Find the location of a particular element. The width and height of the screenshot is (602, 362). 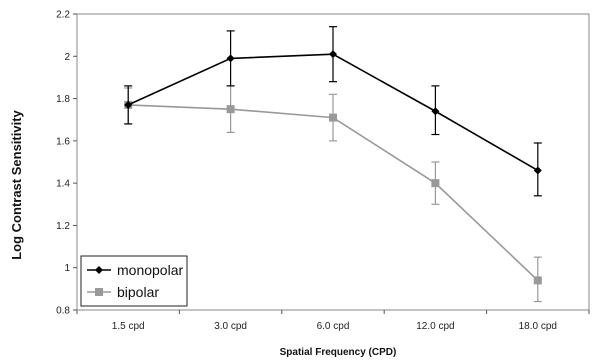

y-tick-label: 1 is located at coordinates (67, 268).